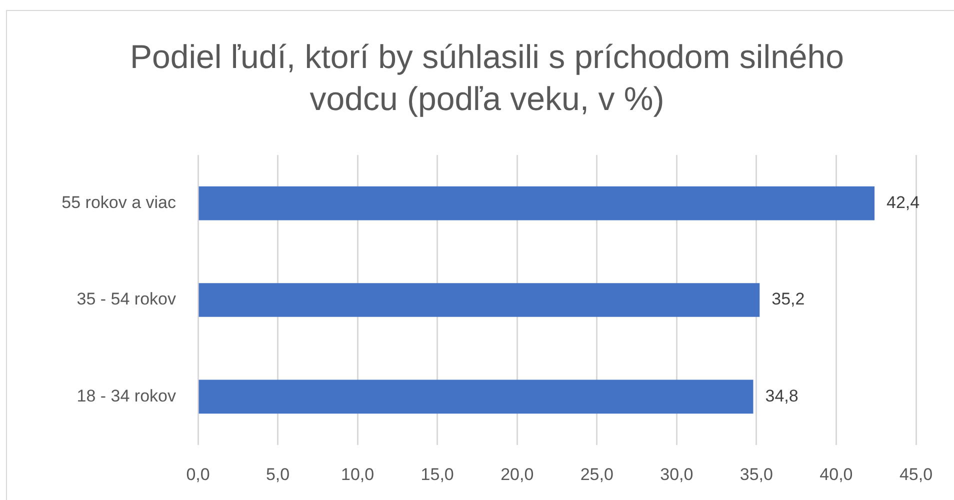 The image size is (954, 500). Describe the element at coordinates (756, 474) in the screenshot. I see `x-tick-label: 35,0` at that location.